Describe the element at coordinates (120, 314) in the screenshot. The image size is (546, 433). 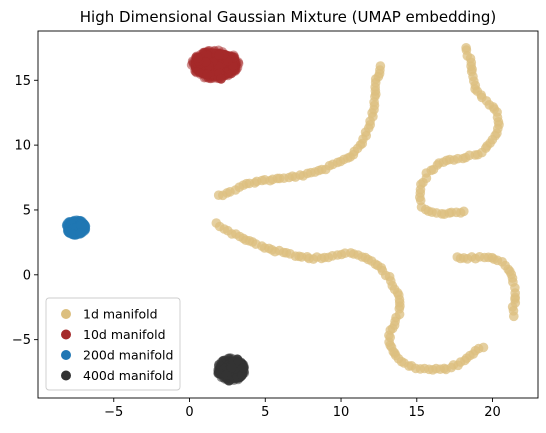
I see `legend-label: 1d manifold` at that location.